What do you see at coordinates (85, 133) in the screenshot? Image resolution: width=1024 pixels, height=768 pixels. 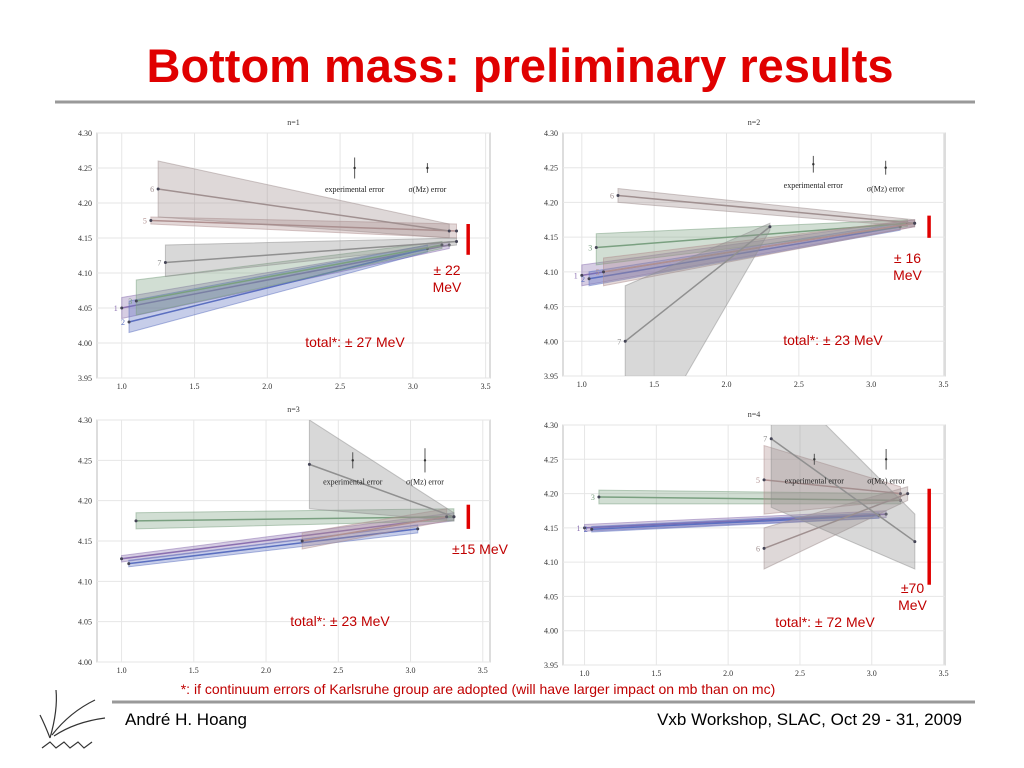 I see `y-tick-label: 4.30` at bounding box center [85, 133].